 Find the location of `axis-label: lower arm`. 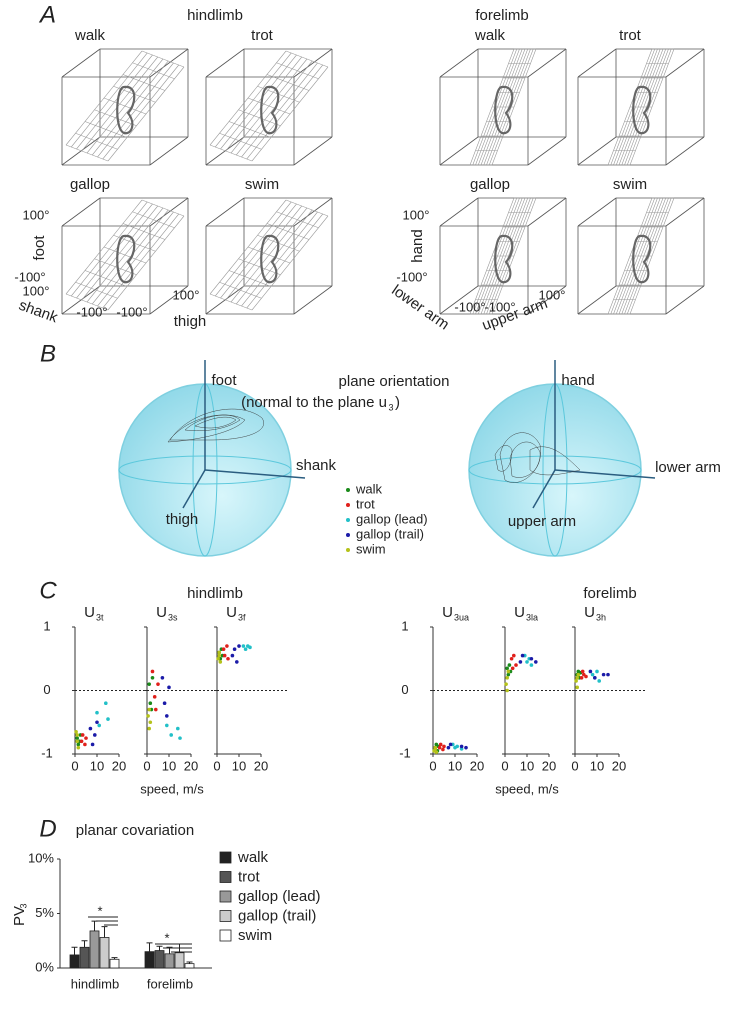

axis-label: lower arm is located at coordinates (420, 308).